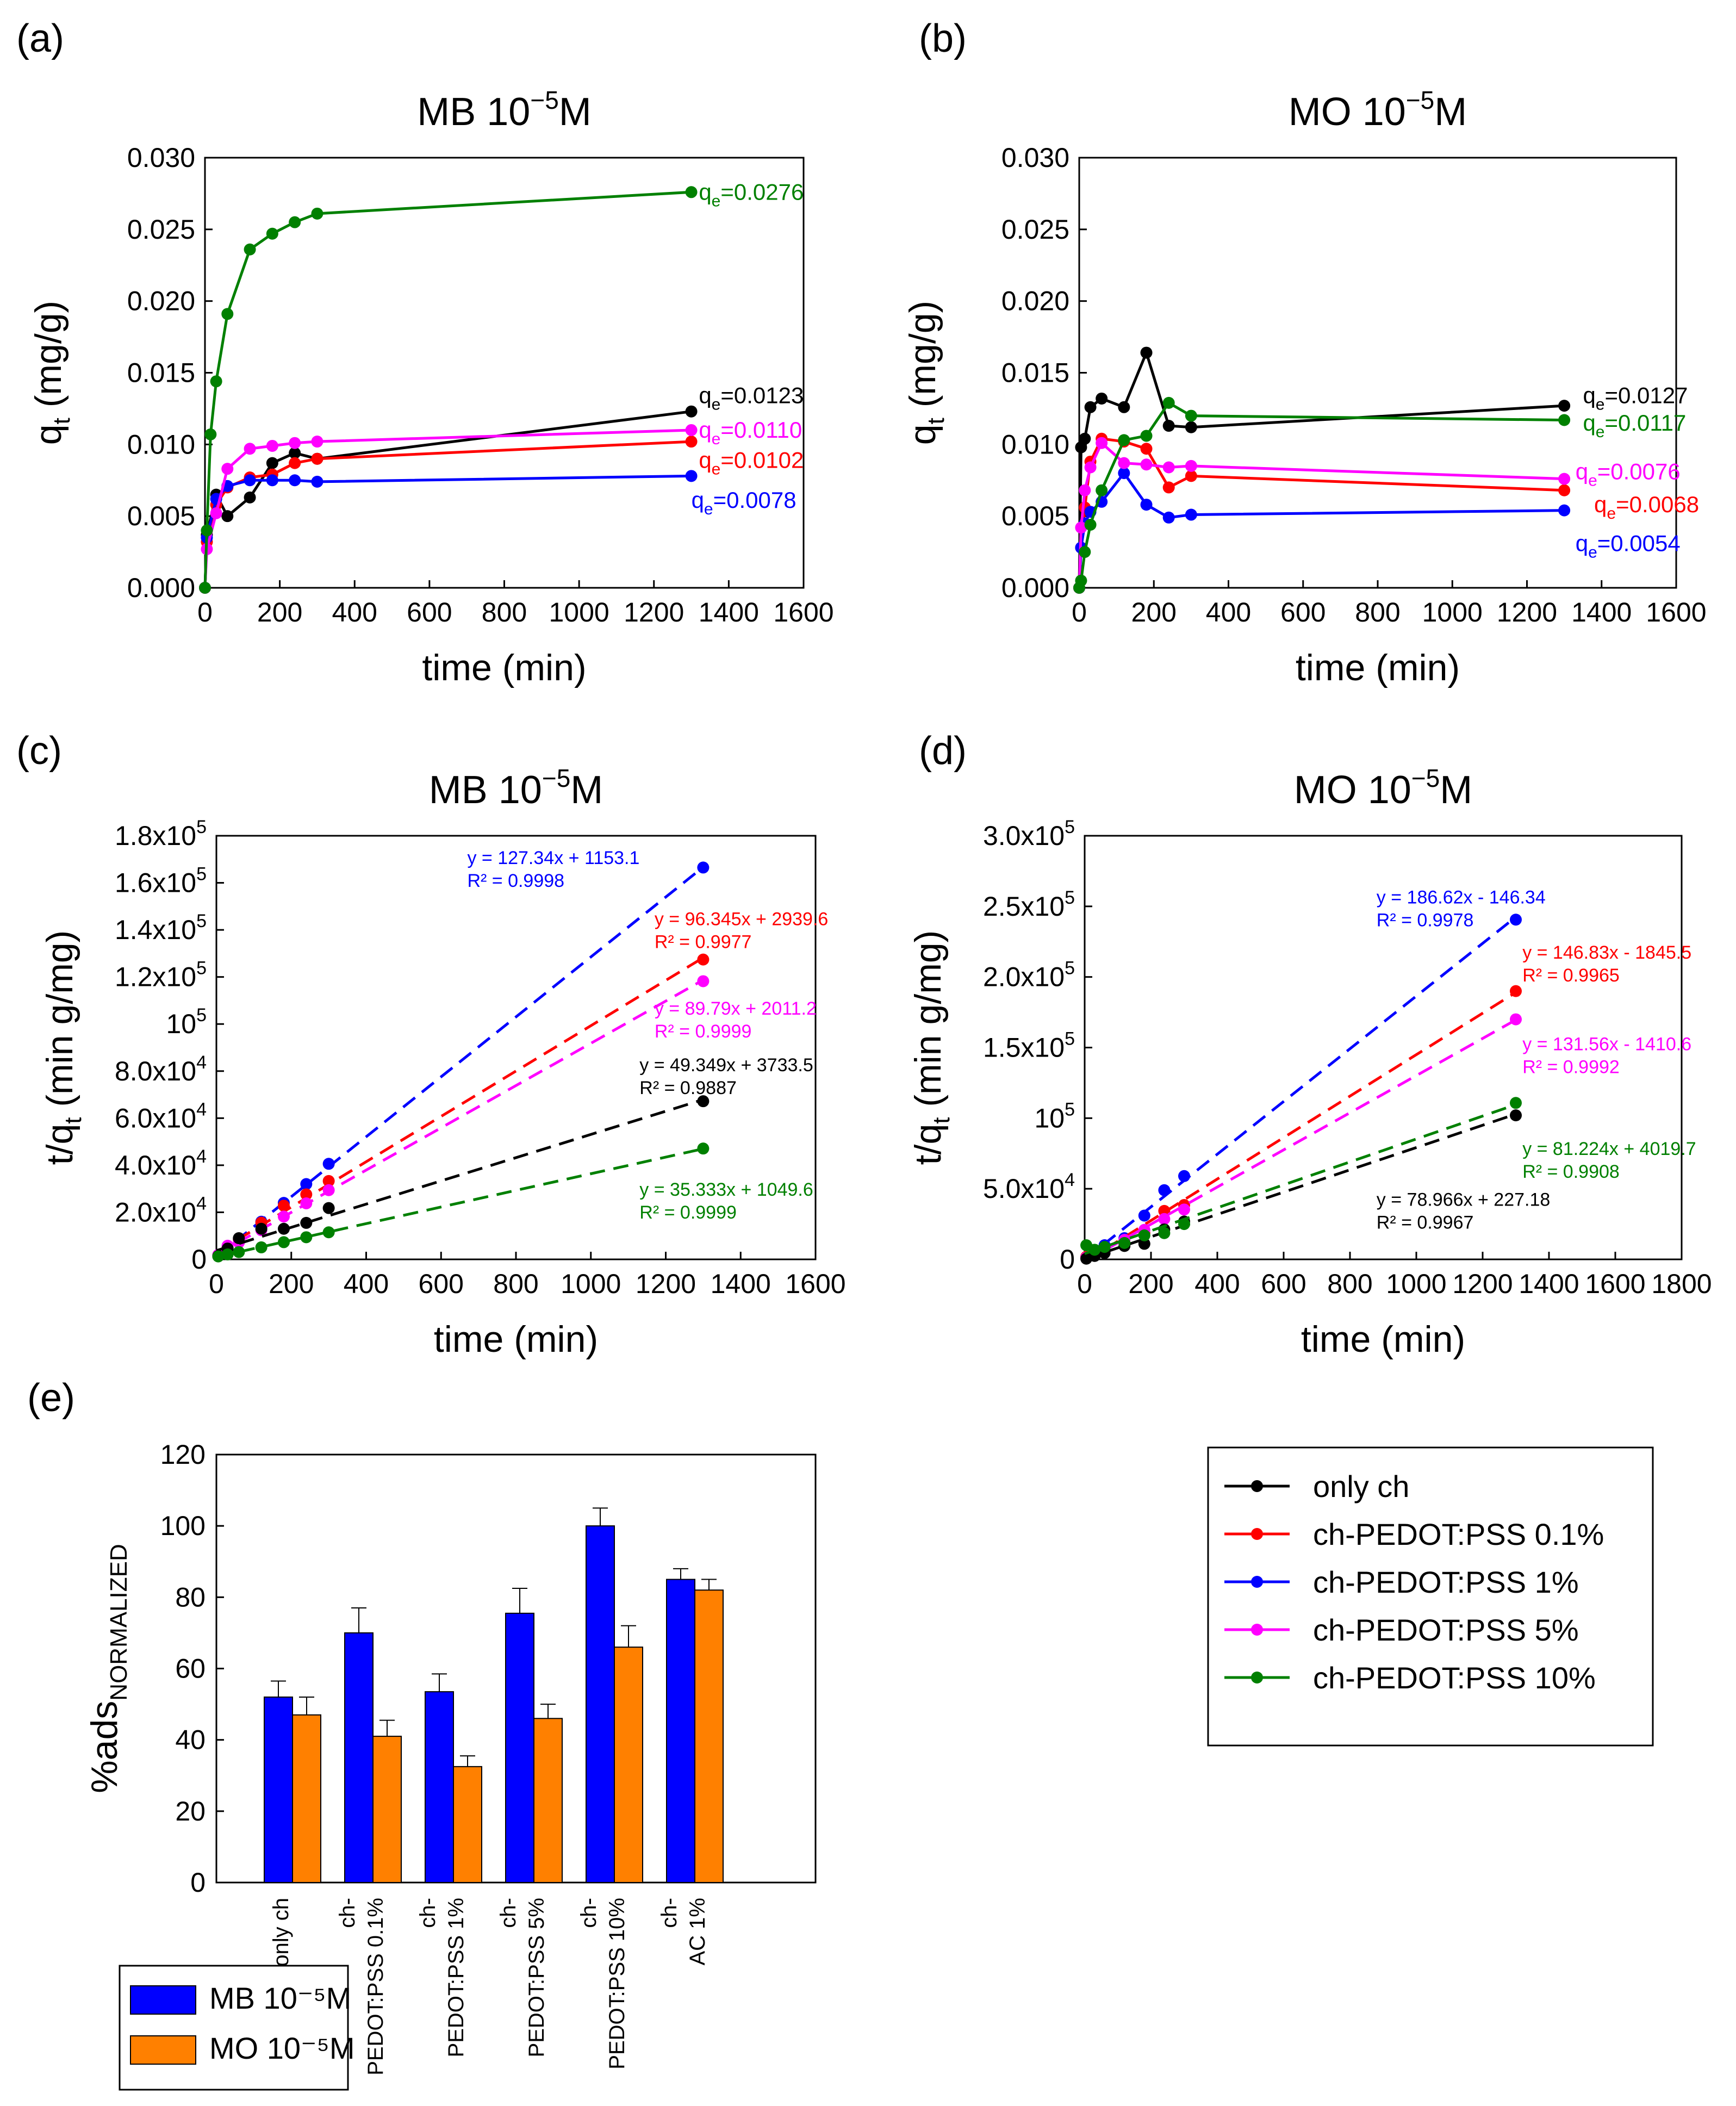  I want to click on y-axis-label-c: t/qt (min g/mg), so click(62, 1048).